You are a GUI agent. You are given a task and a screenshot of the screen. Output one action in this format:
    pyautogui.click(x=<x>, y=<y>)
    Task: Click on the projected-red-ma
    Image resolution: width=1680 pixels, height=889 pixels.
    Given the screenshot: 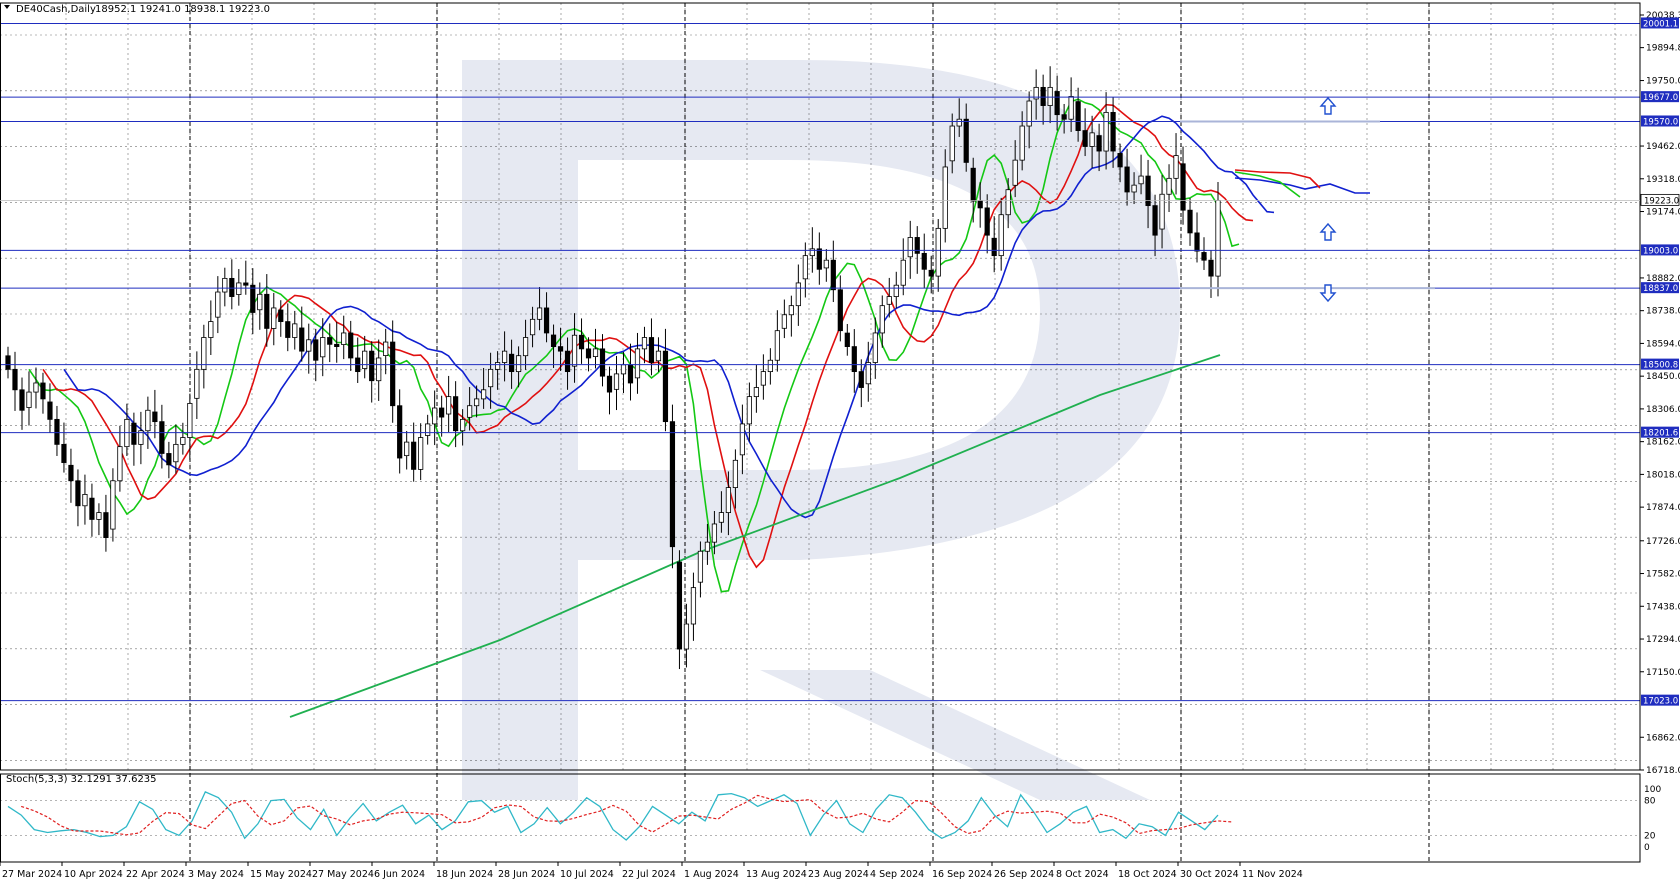 What is the action you would take?
    pyautogui.click(x=1277, y=179)
    